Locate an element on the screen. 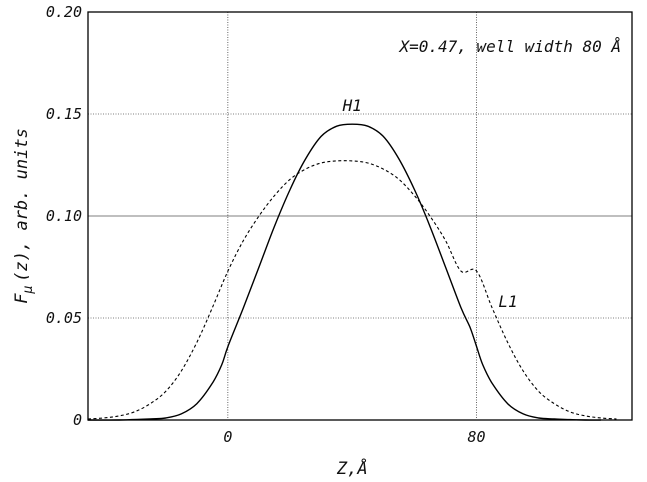  y-tick-label: 0.15 is located at coordinates (64, 114).